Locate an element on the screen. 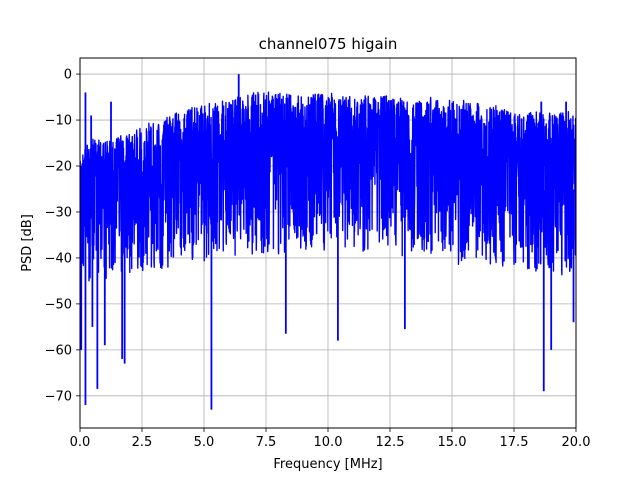 The width and height of the screenshot is (640, 480). y-tick-label: −20 is located at coordinates (58, 167).